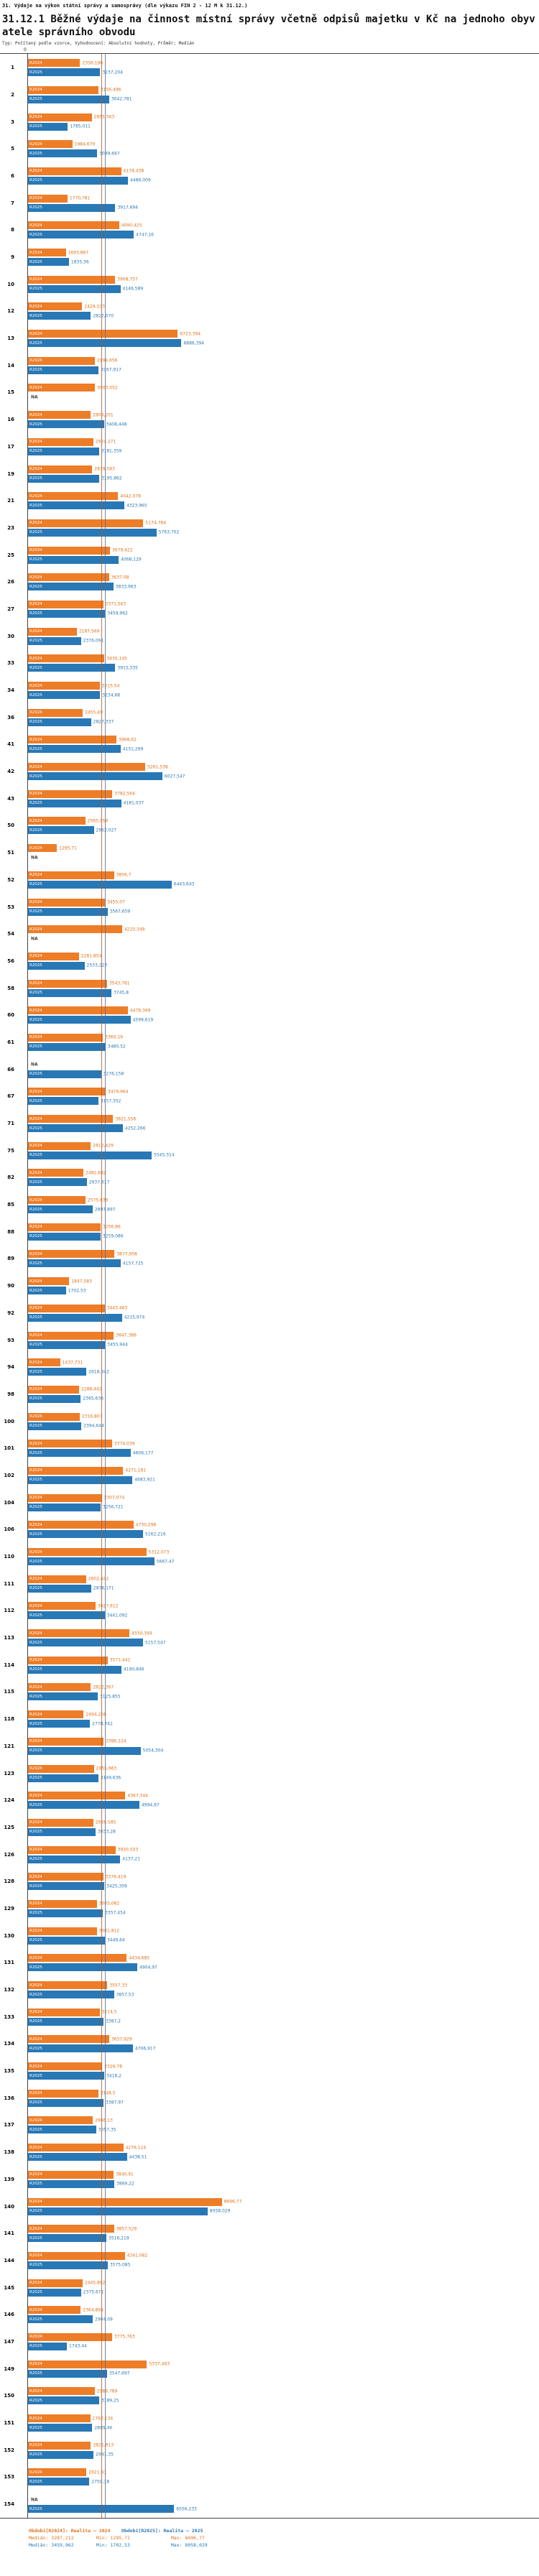  What do you see at coordinates (190, 334) in the screenshot?
I see `r2024-value-label: 6723,394` at bounding box center [190, 334].